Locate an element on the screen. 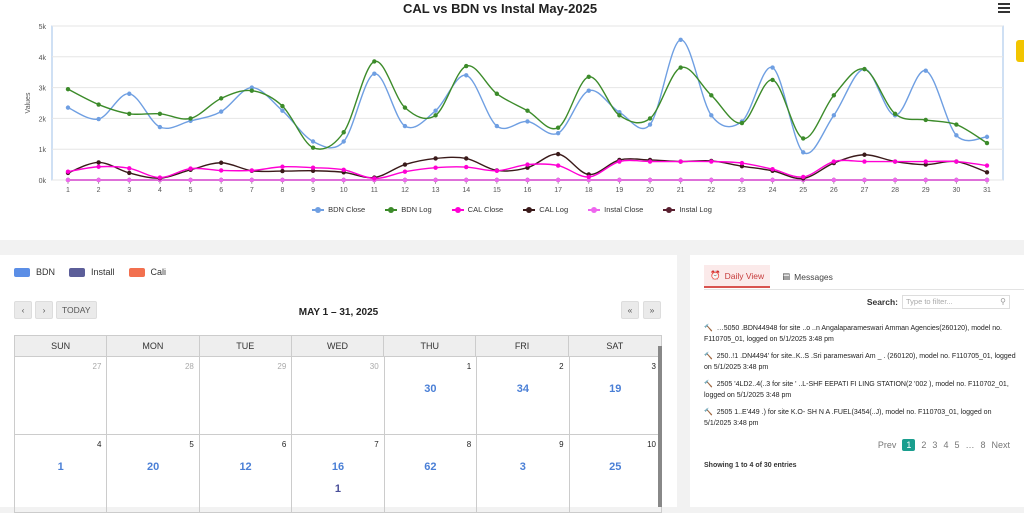 The height and width of the screenshot is (513, 1024). page-button: 3 is located at coordinates (935, 445).